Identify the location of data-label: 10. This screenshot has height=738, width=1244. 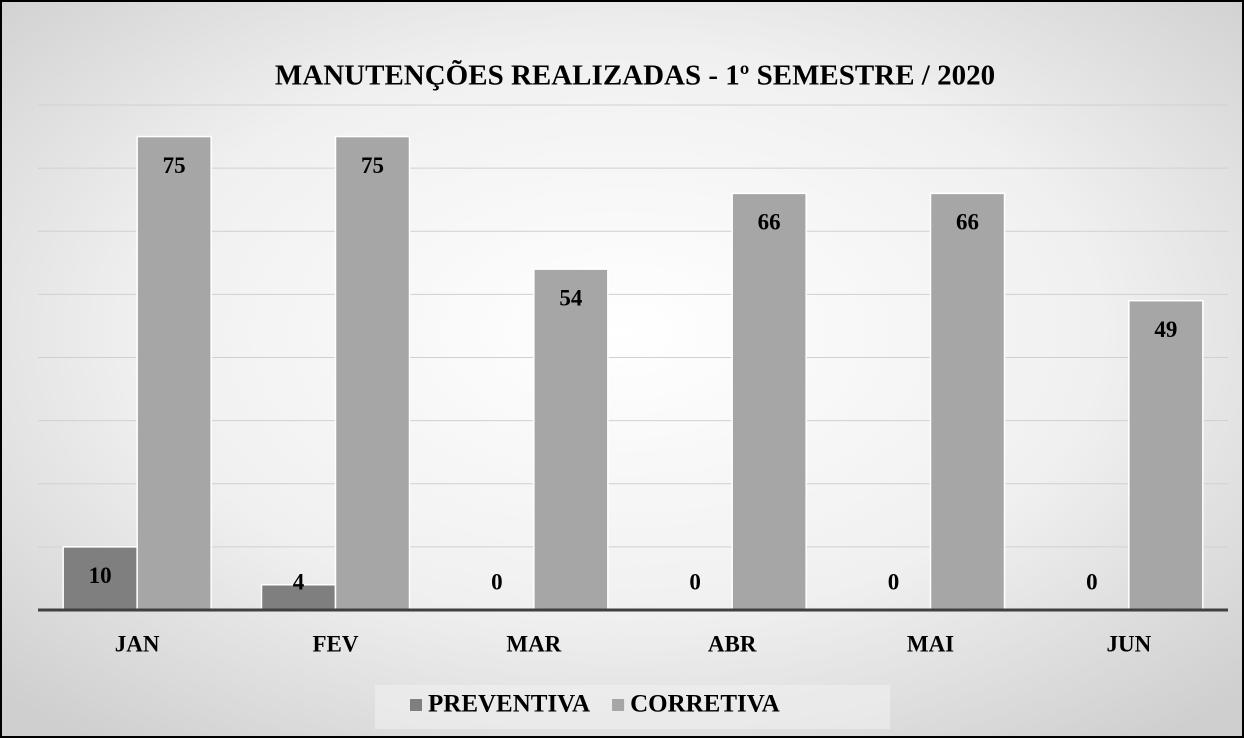
(100, 575).